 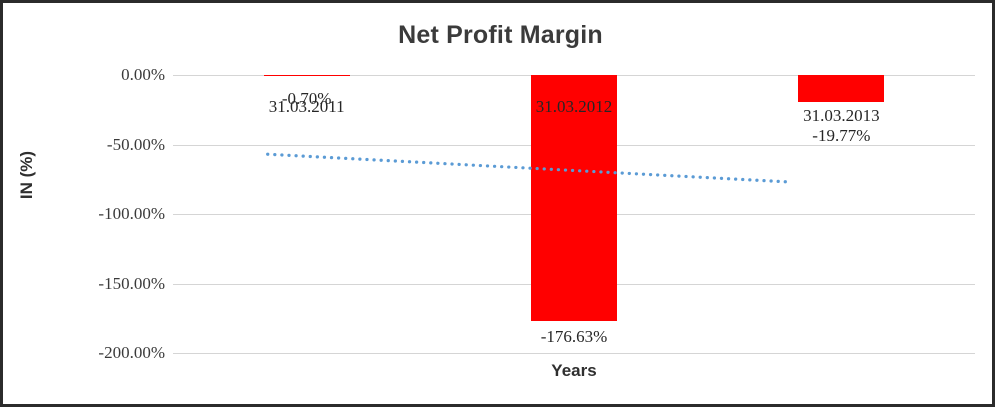 What do you see at coordinates (26, 175) in the screenshot?
I see `y-axis-title: IN (%)` at bounding box center [26, 175].